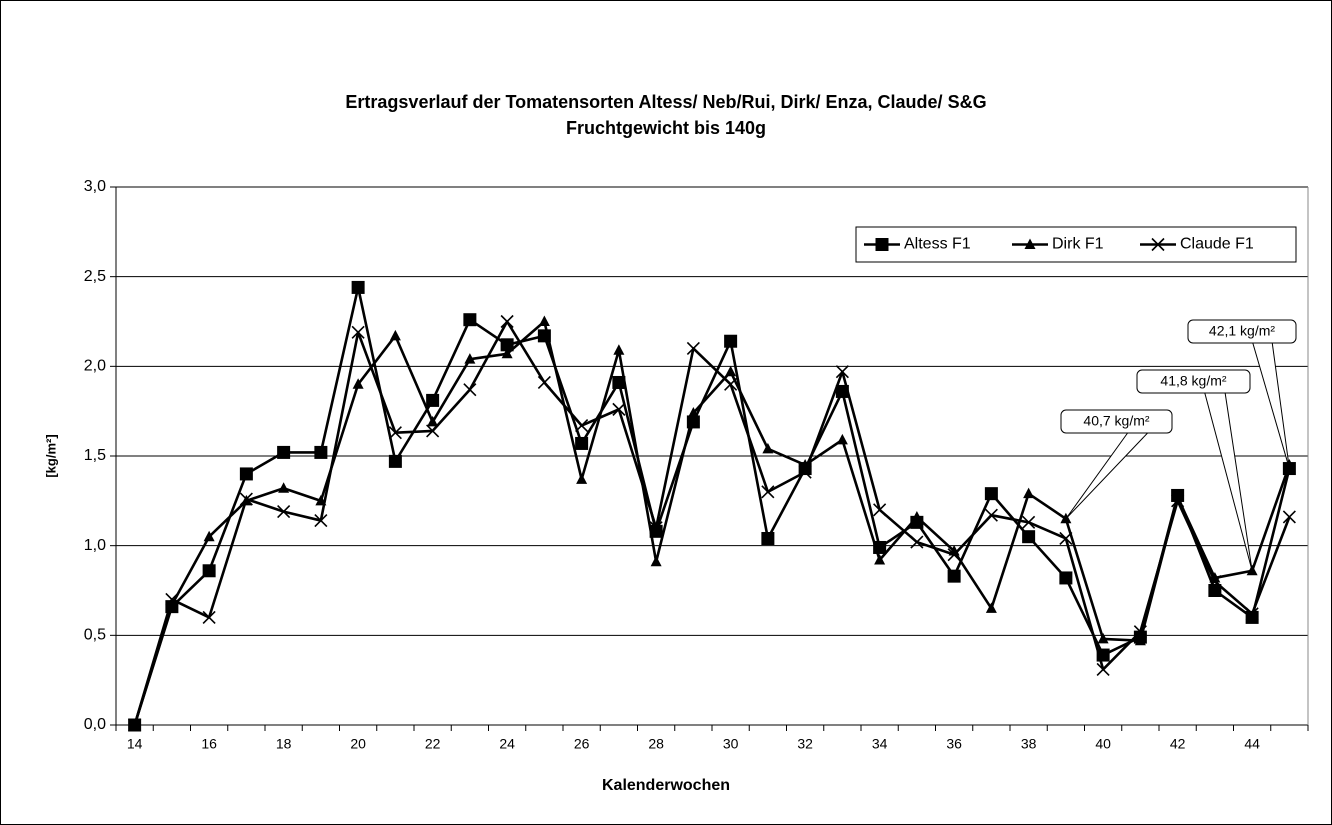  Describe the element at coordinates (805, 744) in the screenshot. I see `x-tick-label: 32` at that location.